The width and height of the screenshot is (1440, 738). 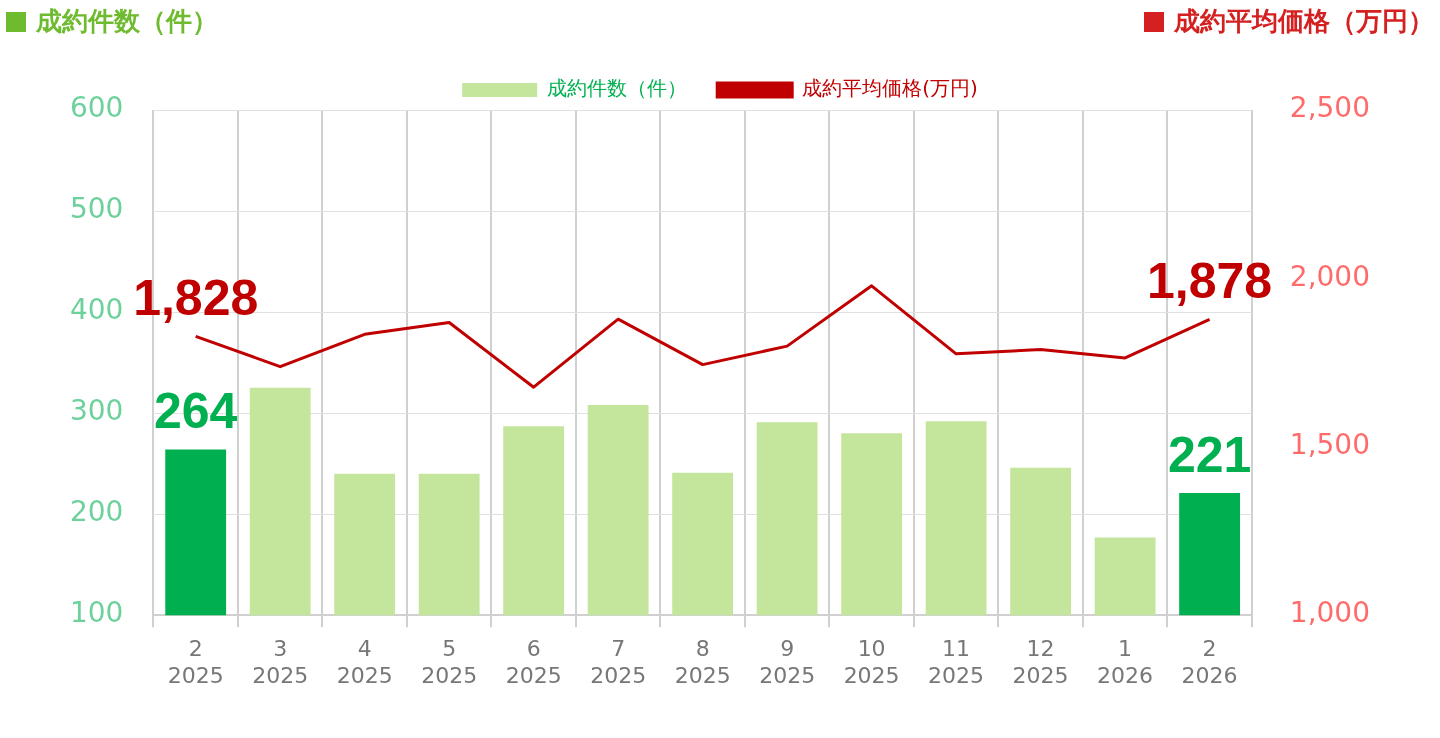 What do you see at coordinates (1125, 662) in the screenshot?
I see `x-tick-label: 1 2026` at bounding box center [1125, 662].